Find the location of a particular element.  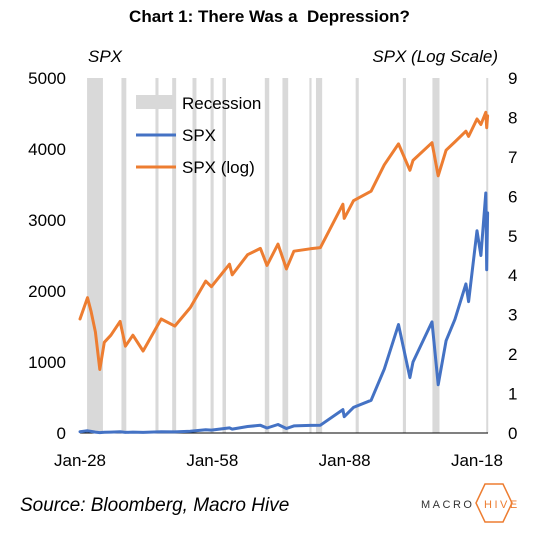

legend-recession-swatch is located at coordinates (156, 102).